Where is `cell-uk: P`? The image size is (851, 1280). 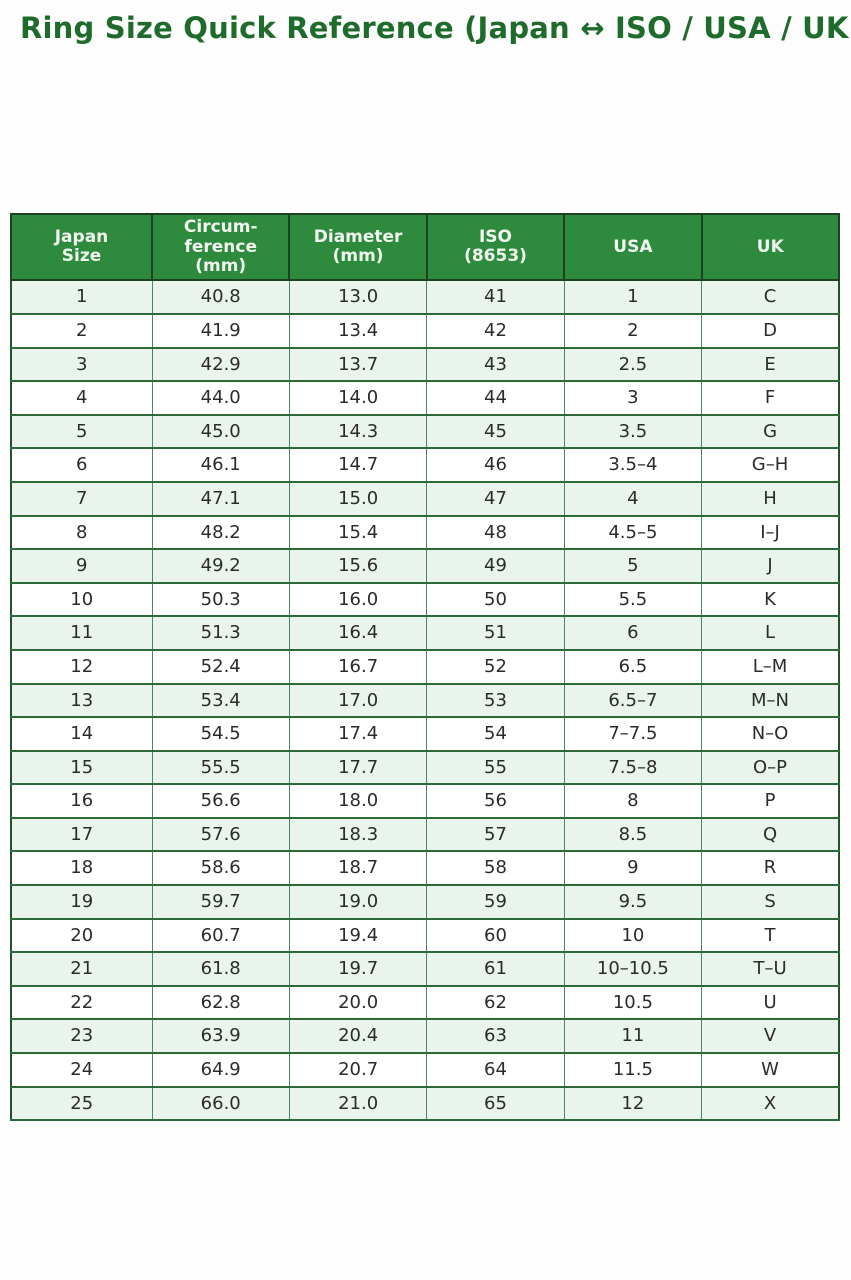
cell-uk: P is located at coordinates (770, 801).